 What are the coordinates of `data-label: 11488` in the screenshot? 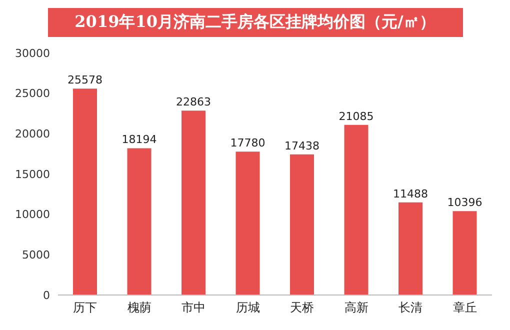 It's located at (410, 193).